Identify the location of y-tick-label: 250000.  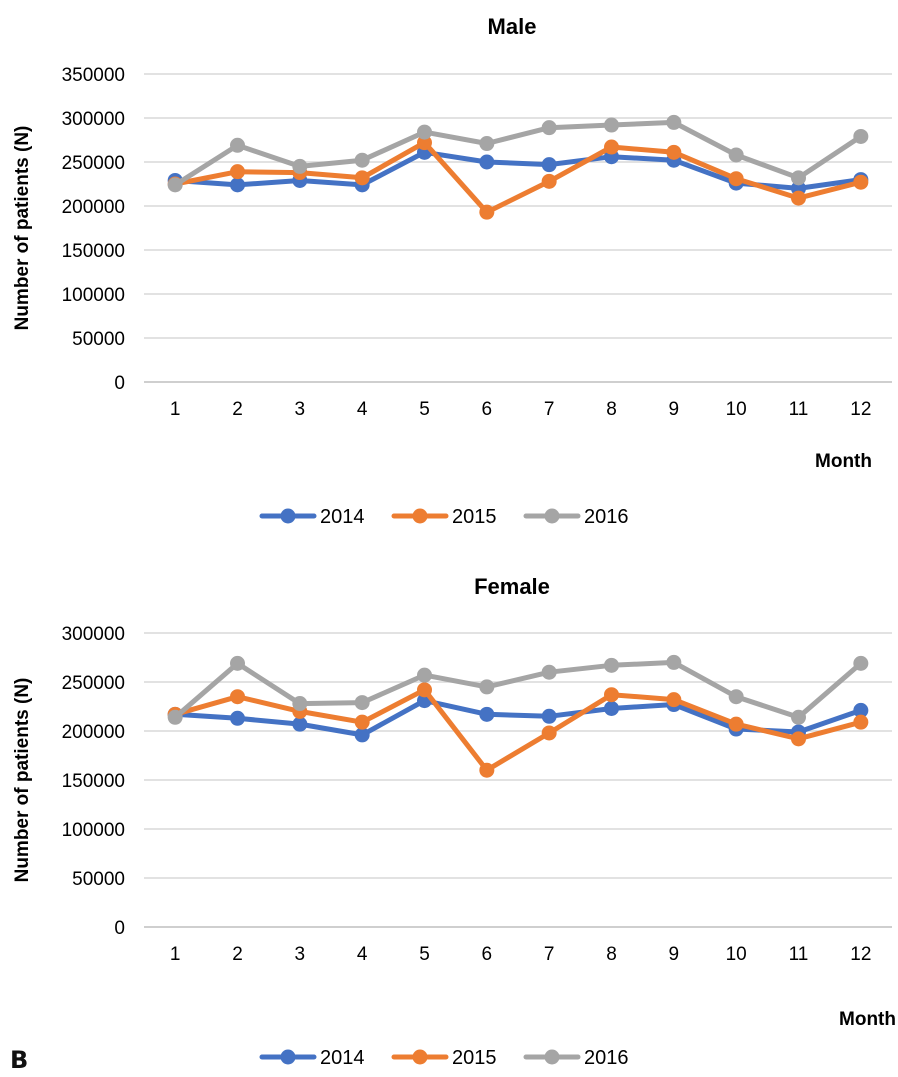
(93, 683).